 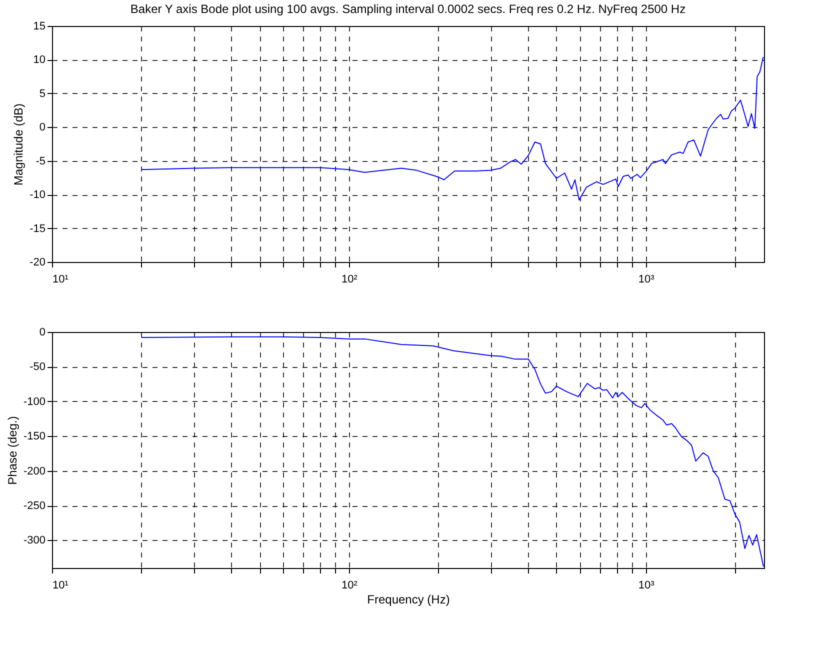 What do you see at coordinates (19, 144) in the screenshot?
I see `y-axis-title: Magnitude (dB)` at bounding box center [19, 144].